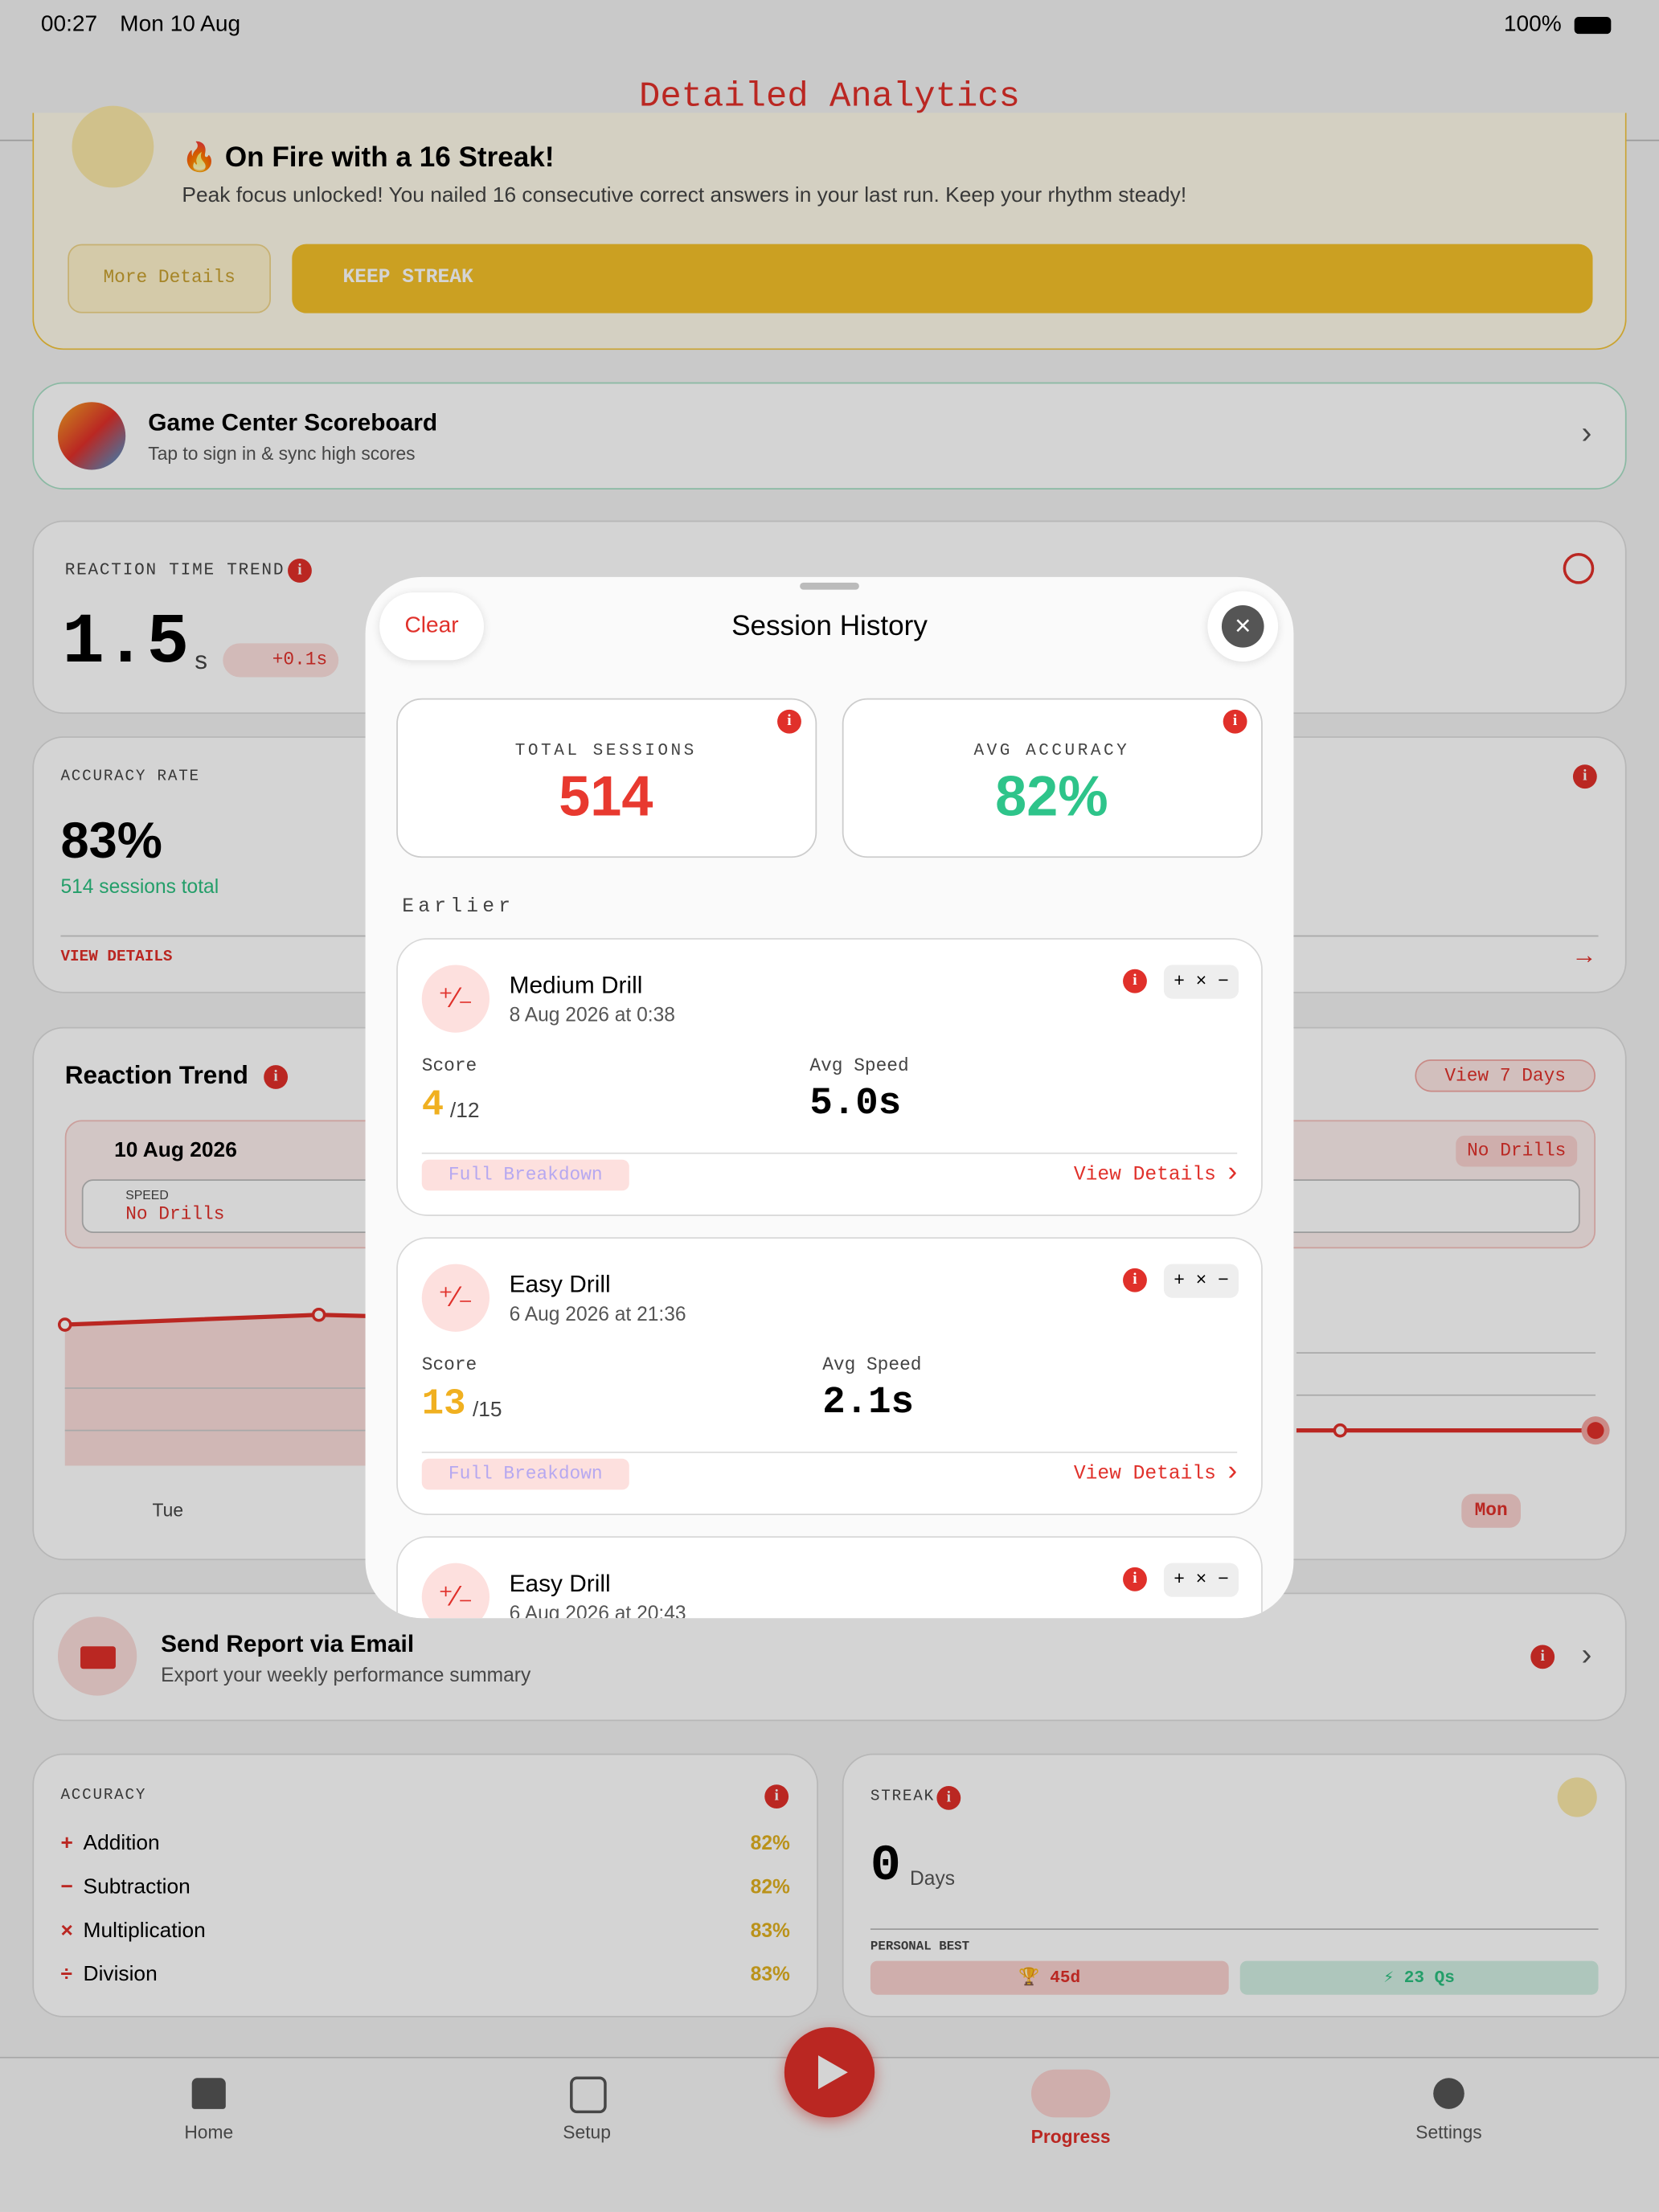 Image resolution: width=1659 pixels, height=2212 pixels. Describe the element at coordinates (116, 958) in the screenshot. I see `ar-link: VIEW DETAILS` at that location.